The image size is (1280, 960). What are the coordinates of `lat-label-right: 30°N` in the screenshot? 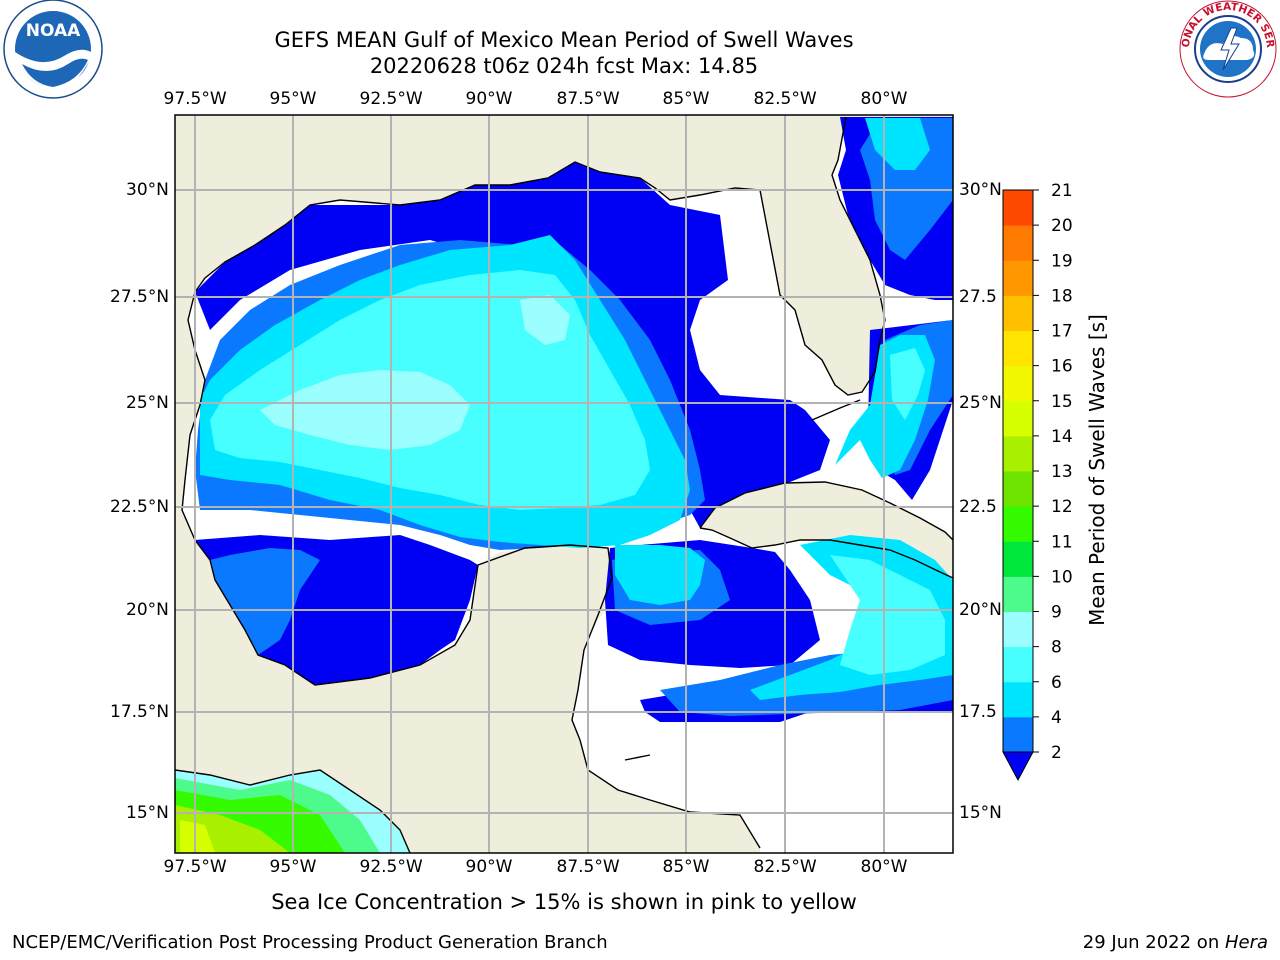 It's located at (980, 190).